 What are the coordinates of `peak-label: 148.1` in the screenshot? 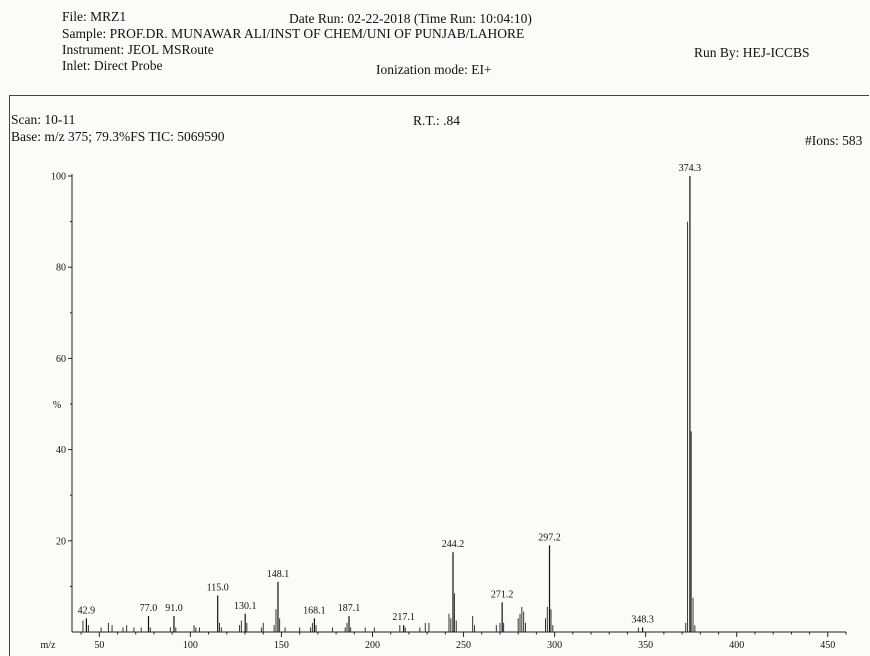 It's located at (278, 574).